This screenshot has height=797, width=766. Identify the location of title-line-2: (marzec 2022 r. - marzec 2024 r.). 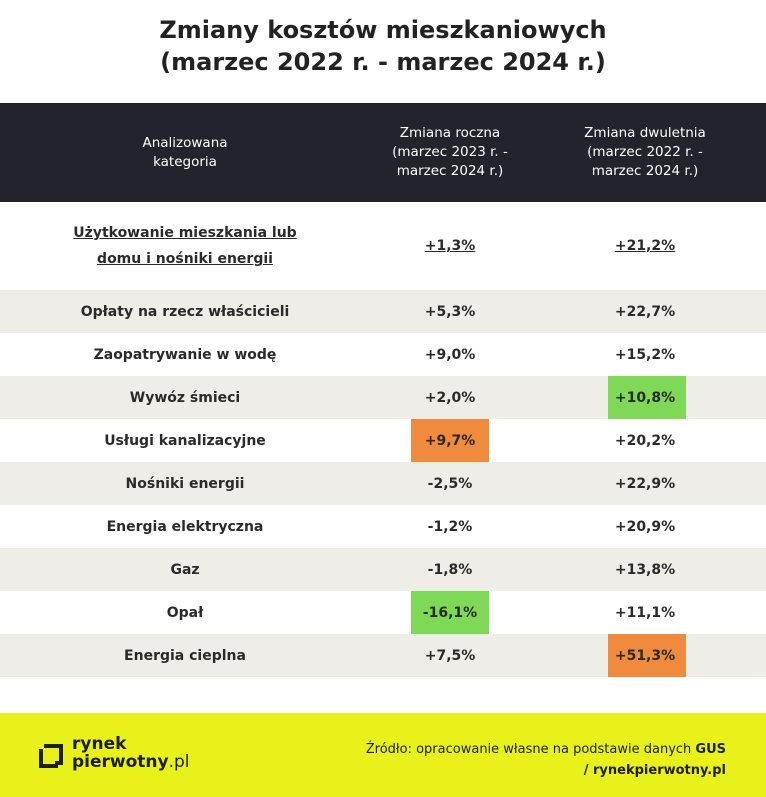
(383, 62).